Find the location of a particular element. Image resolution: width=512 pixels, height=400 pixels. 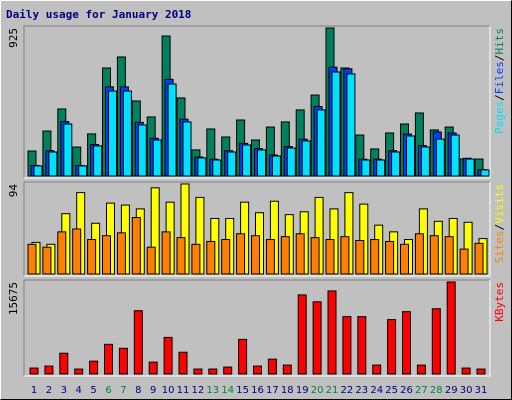

x-tick-label: 1 is located at coordinates (34, 390).